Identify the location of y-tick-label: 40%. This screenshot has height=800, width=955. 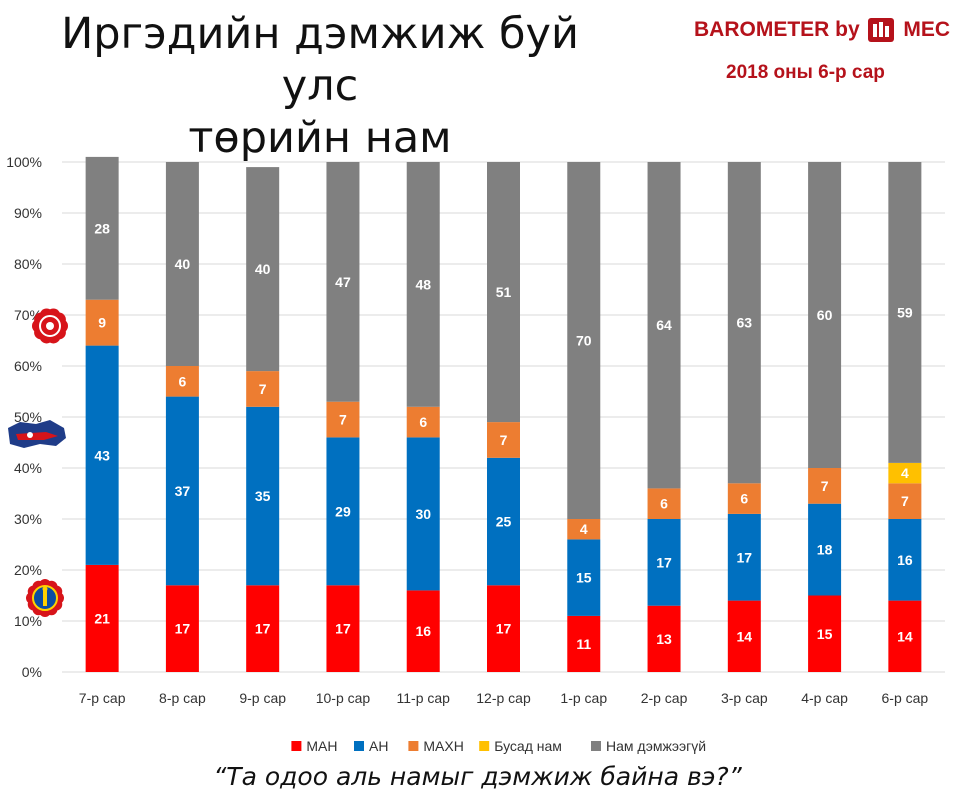
(28, 468).